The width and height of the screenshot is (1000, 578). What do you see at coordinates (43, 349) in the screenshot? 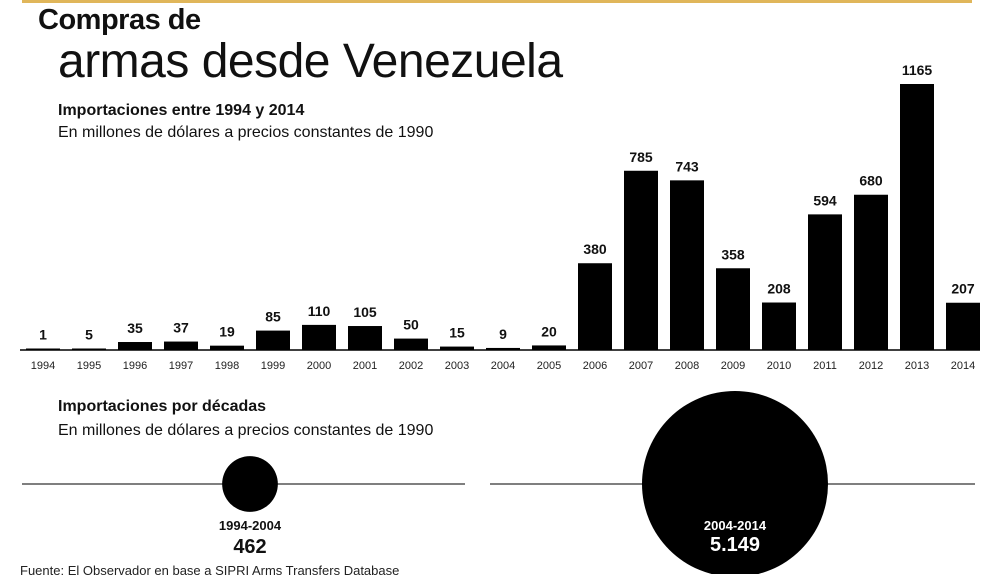
I see `bar-1994` at bounding box center [43, 349].